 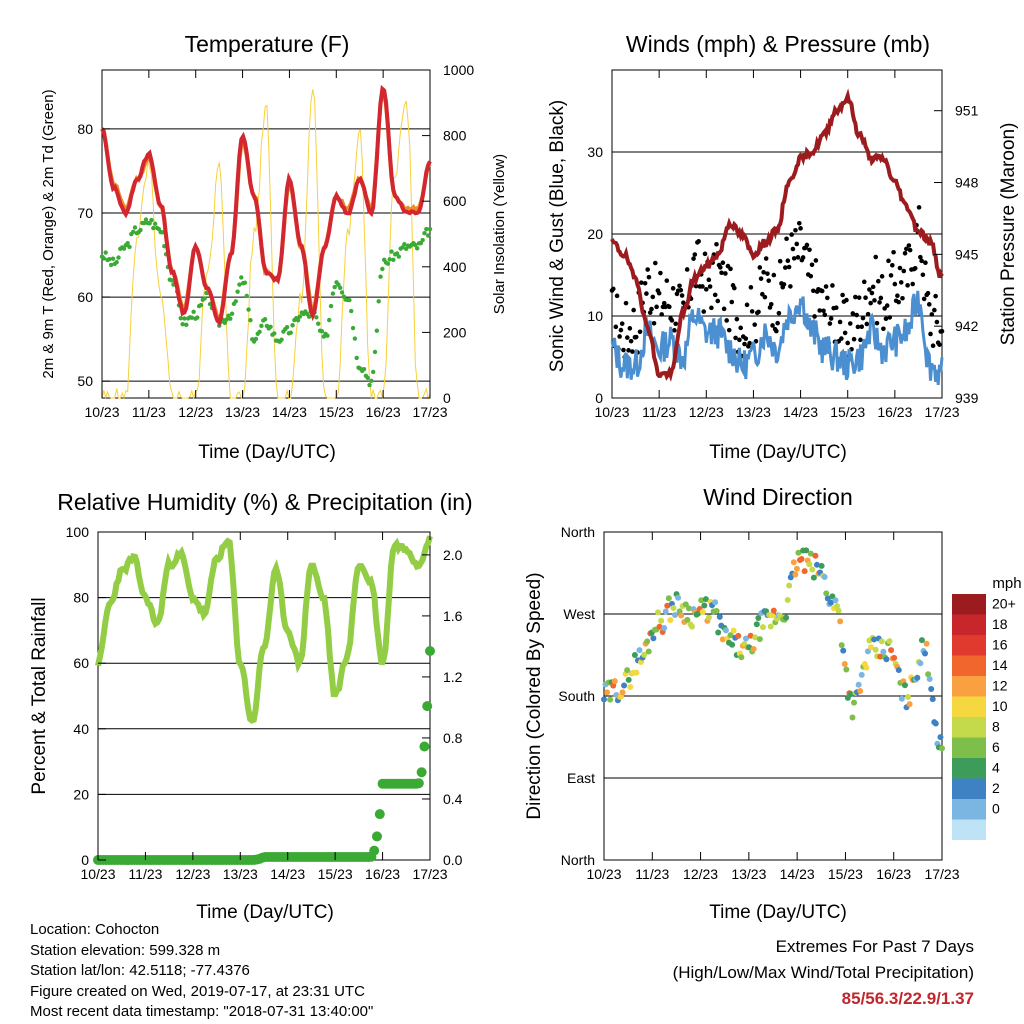 What do you see at coordinates (266, 302) in the screenshot?
I see `dewpoint-series` at bounding box center [266, 302].